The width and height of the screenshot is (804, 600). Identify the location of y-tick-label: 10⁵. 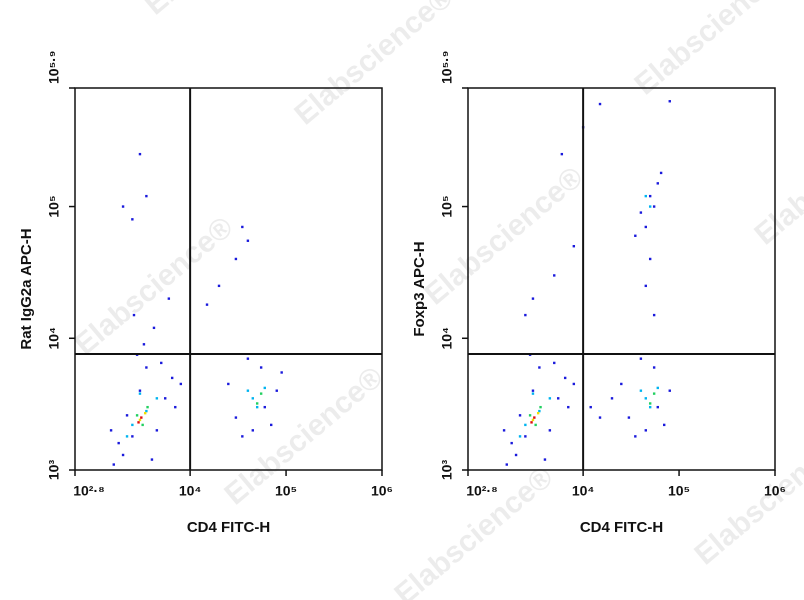
(54, 206).